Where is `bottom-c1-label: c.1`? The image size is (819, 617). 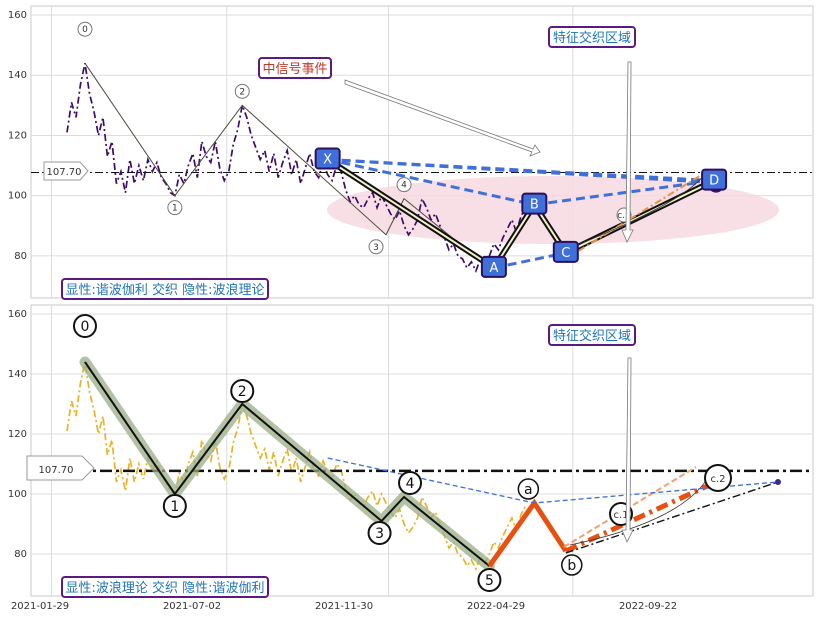 bottom-c1-label: c.1 is located at coordinates (620, 515).